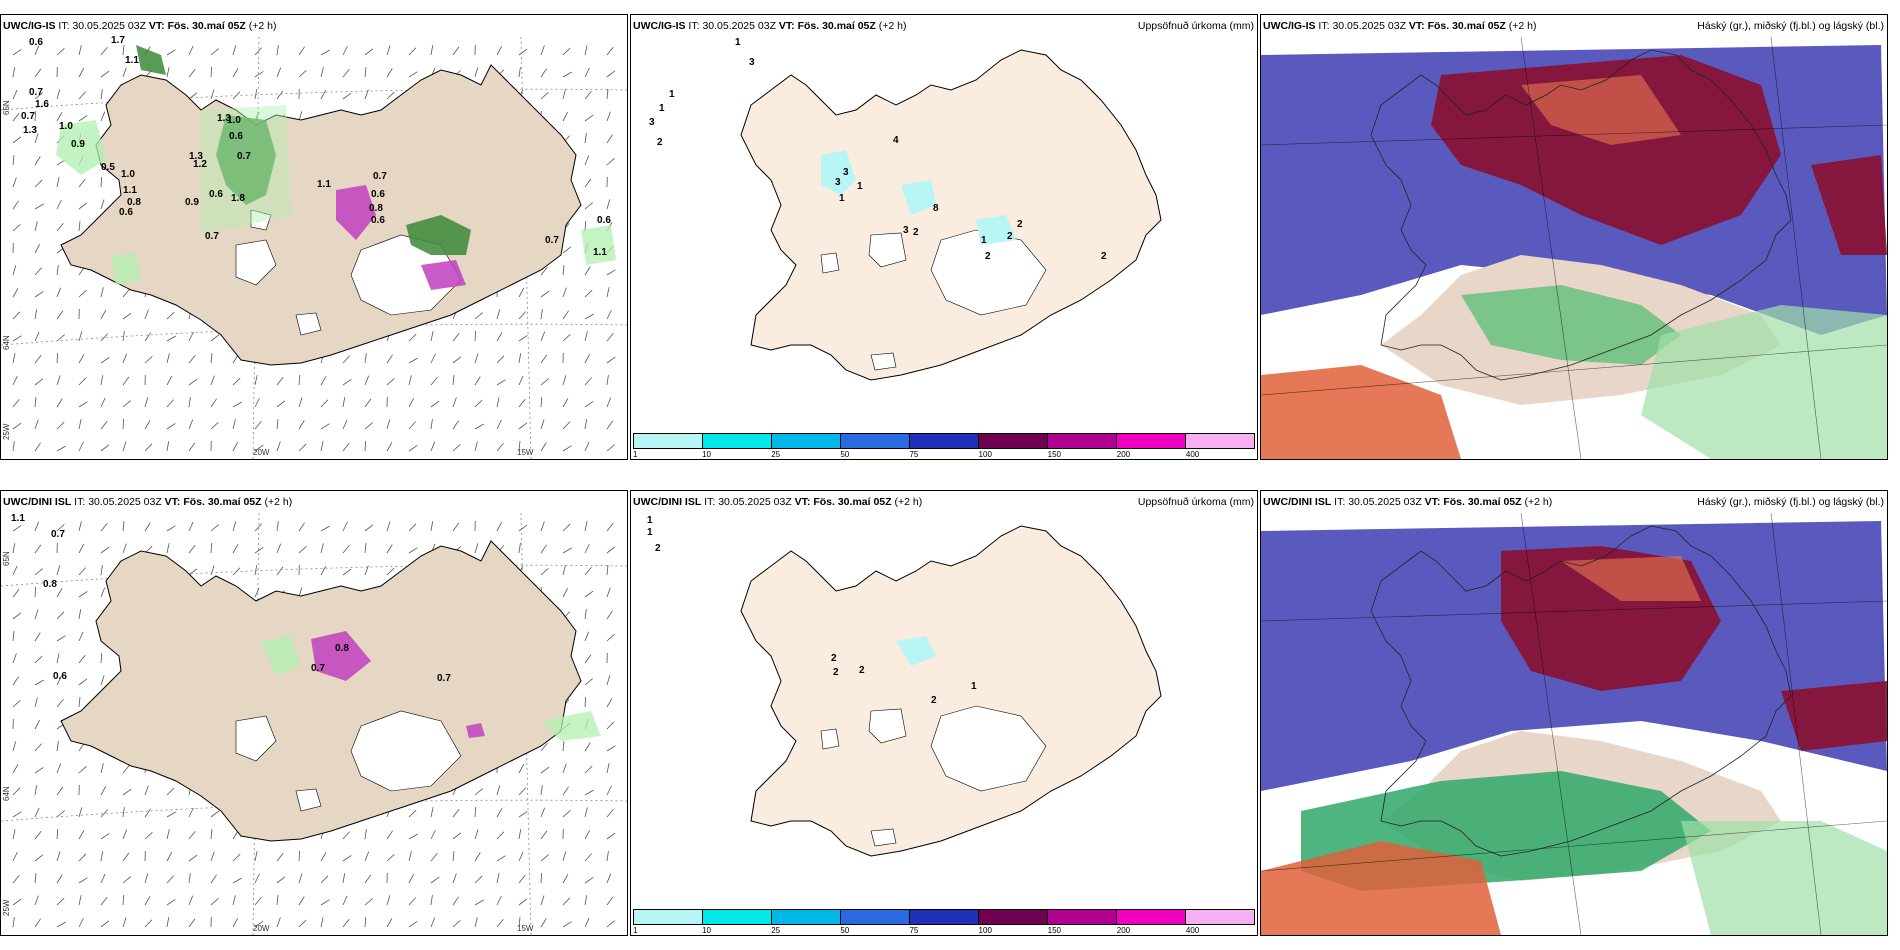  Describe the element at coordinates (200, 164) in the screenshot. I see `precip-value: 1.2` at that location.